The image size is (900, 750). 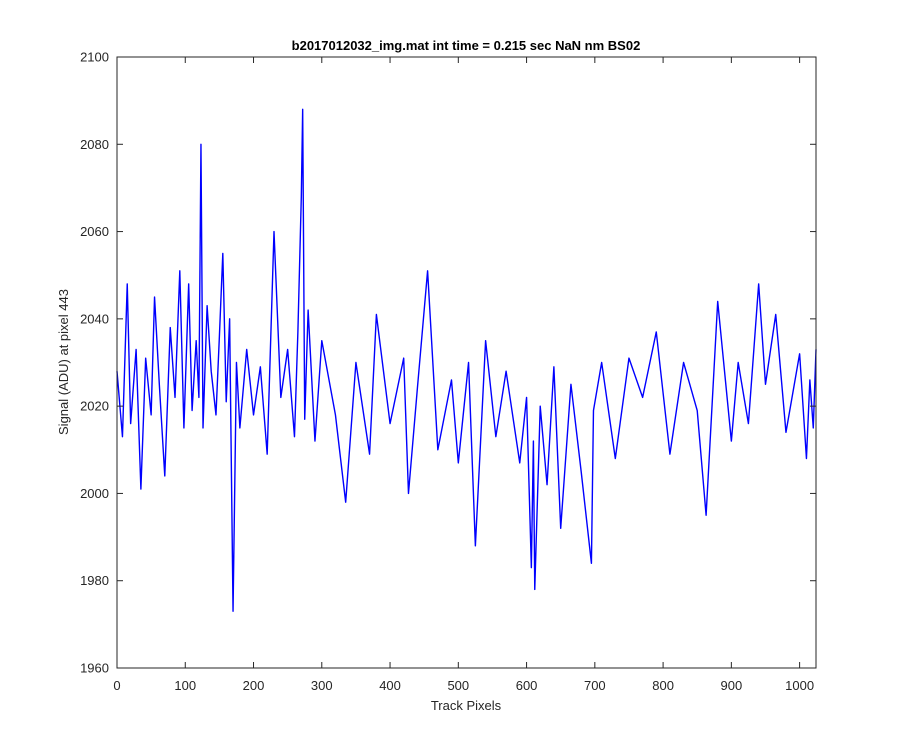 I want to click on x-tick-label: 1000, so click(x=799, y=685).